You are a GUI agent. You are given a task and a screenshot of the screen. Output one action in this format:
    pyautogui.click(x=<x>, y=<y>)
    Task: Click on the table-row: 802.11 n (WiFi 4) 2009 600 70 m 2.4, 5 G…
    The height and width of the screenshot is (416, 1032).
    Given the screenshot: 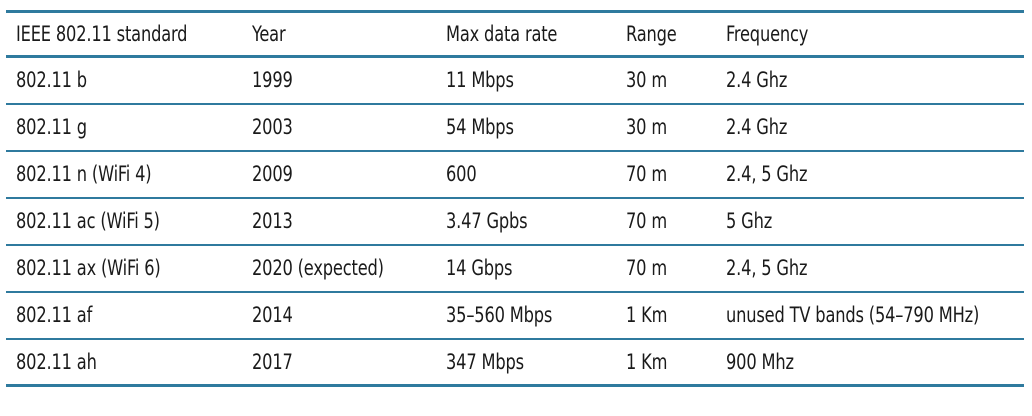 What is the action you would take?
    pyautogui.click(x=515, y=174)
    